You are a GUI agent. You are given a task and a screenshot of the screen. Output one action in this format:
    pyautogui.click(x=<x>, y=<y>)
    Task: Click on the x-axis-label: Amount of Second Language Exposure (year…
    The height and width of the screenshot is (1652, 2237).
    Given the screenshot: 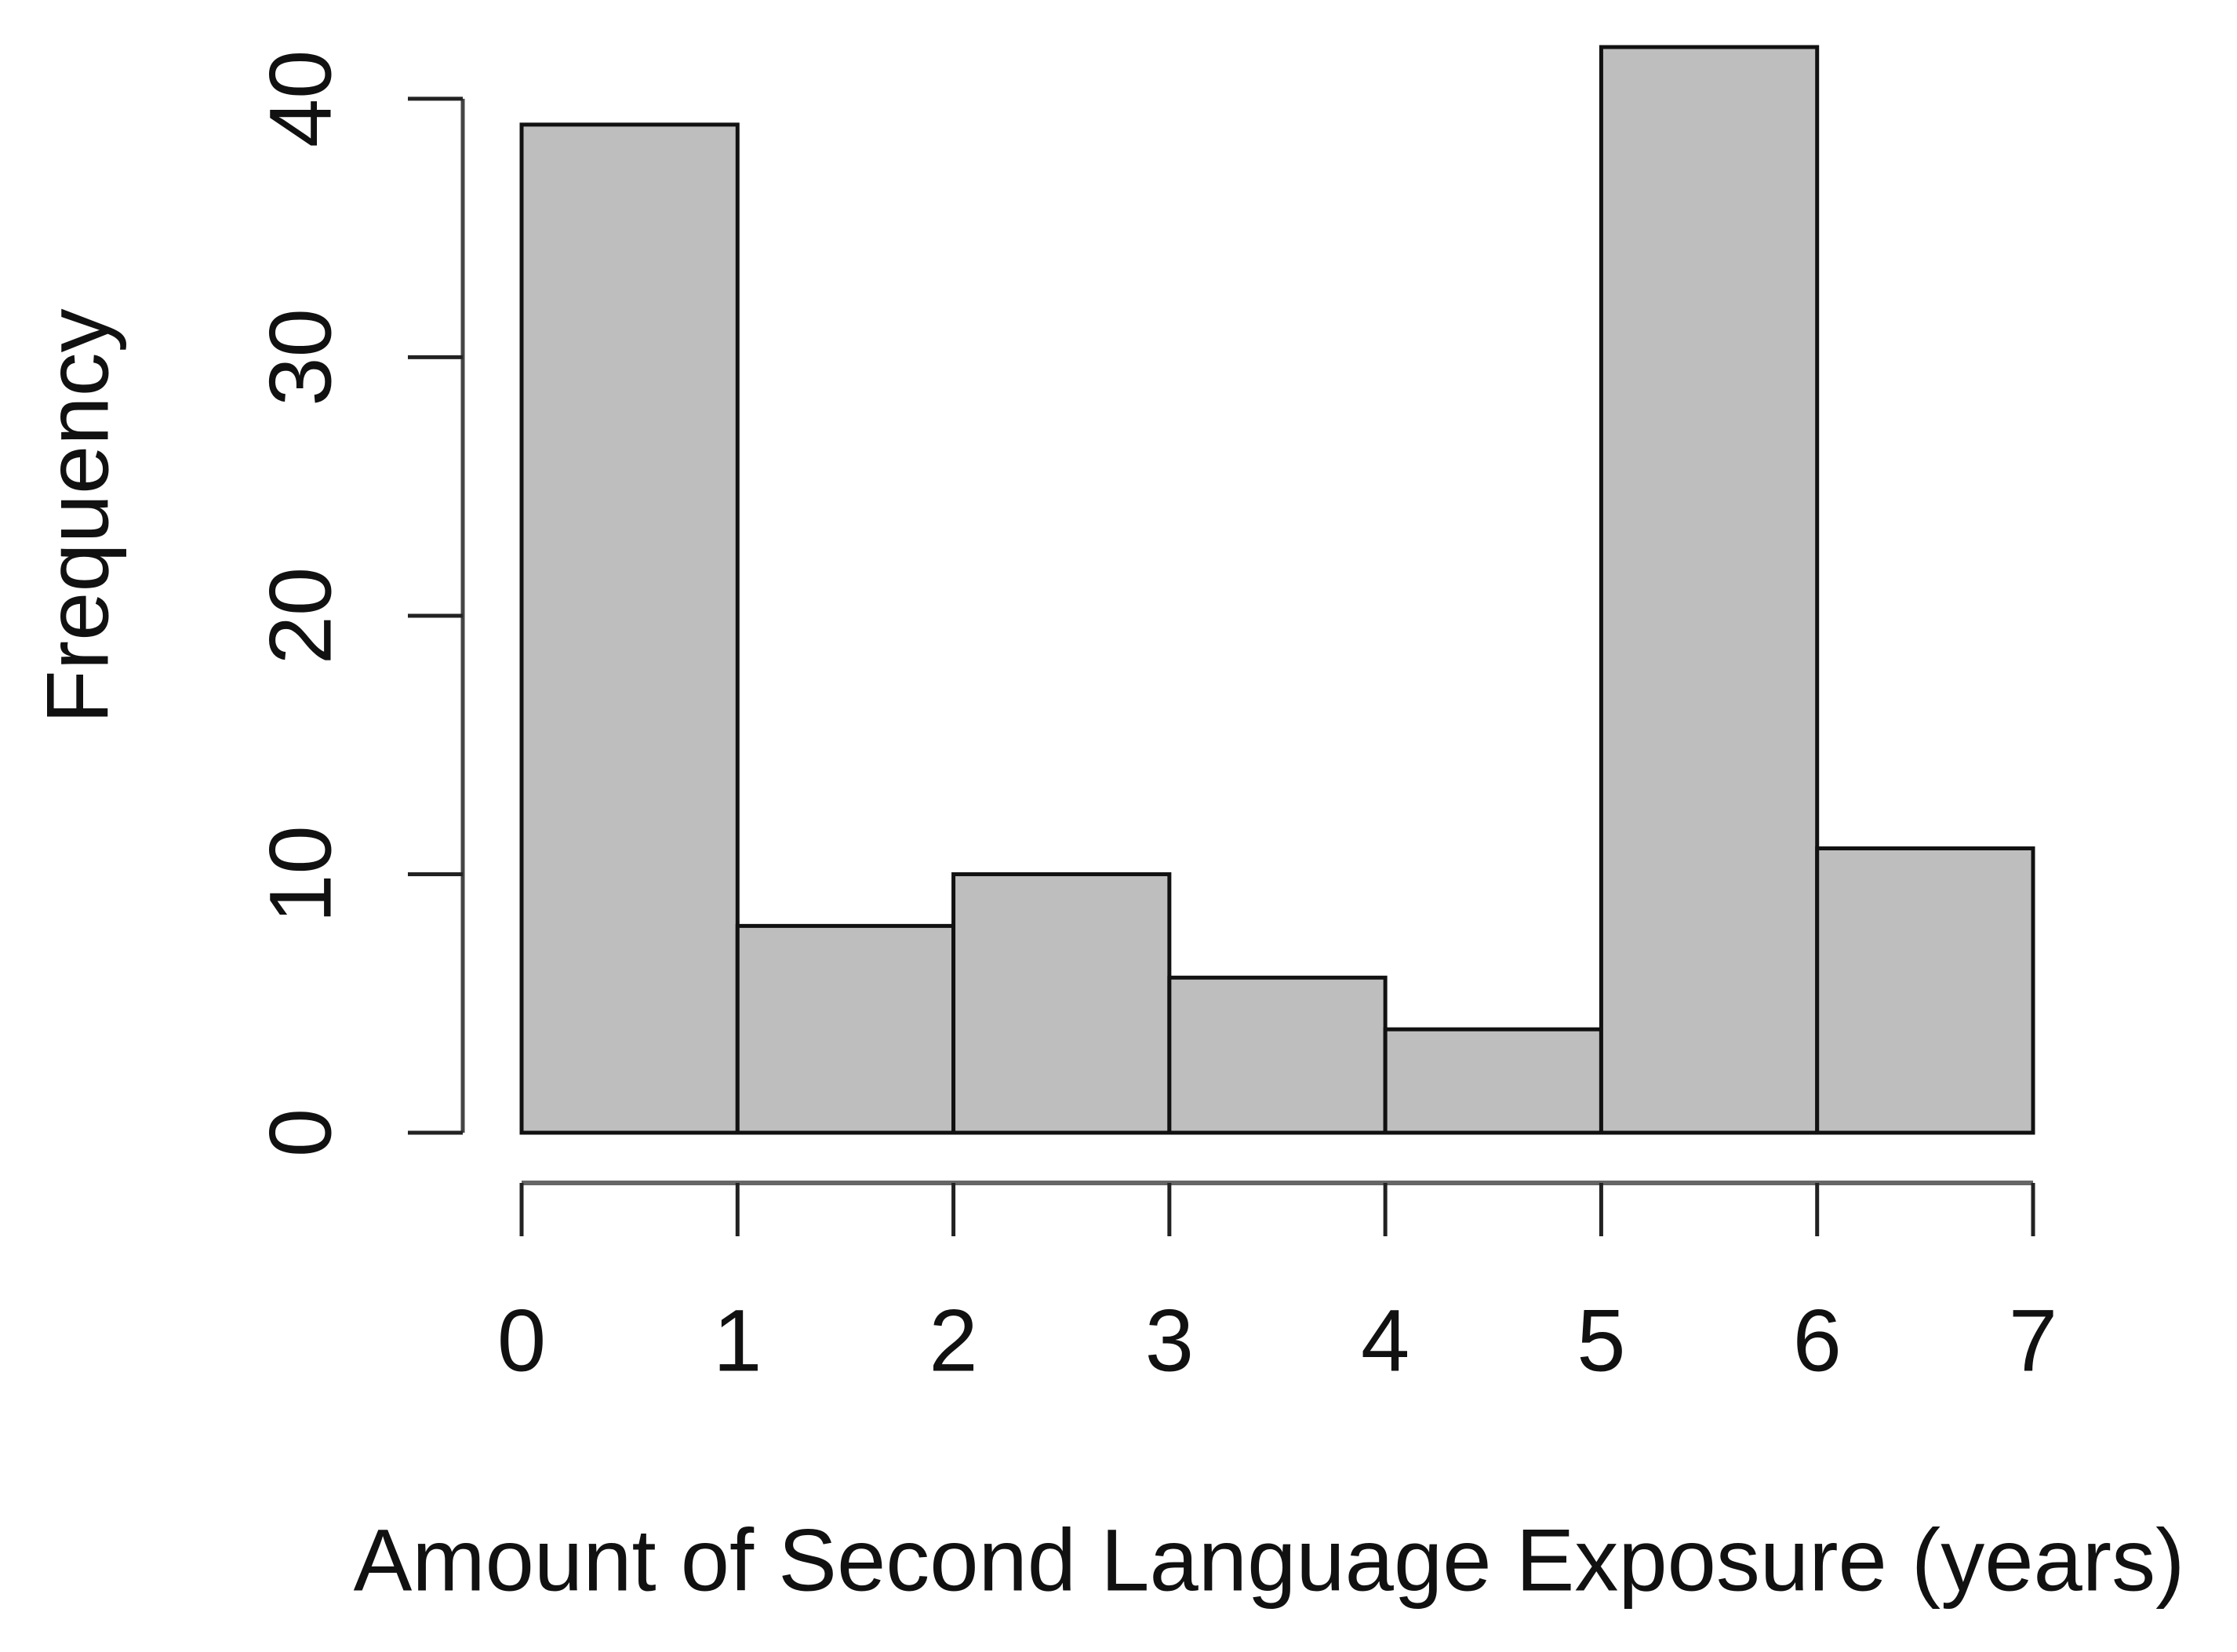 What is the action you would take?
    pyautogui.click(x=1269, y=1561)
    